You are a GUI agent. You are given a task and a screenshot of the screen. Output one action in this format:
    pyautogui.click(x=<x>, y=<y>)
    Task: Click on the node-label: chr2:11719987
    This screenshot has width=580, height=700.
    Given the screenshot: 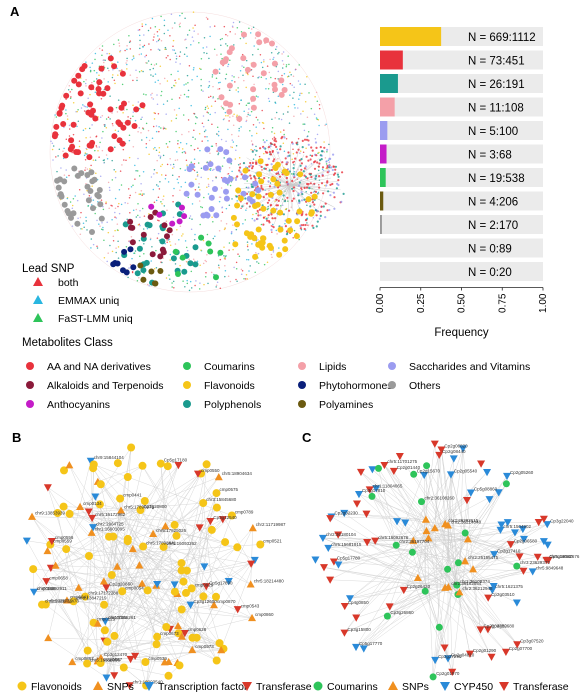 What is the action you would take?
    pyautogui.click(x=271, y=524)
    